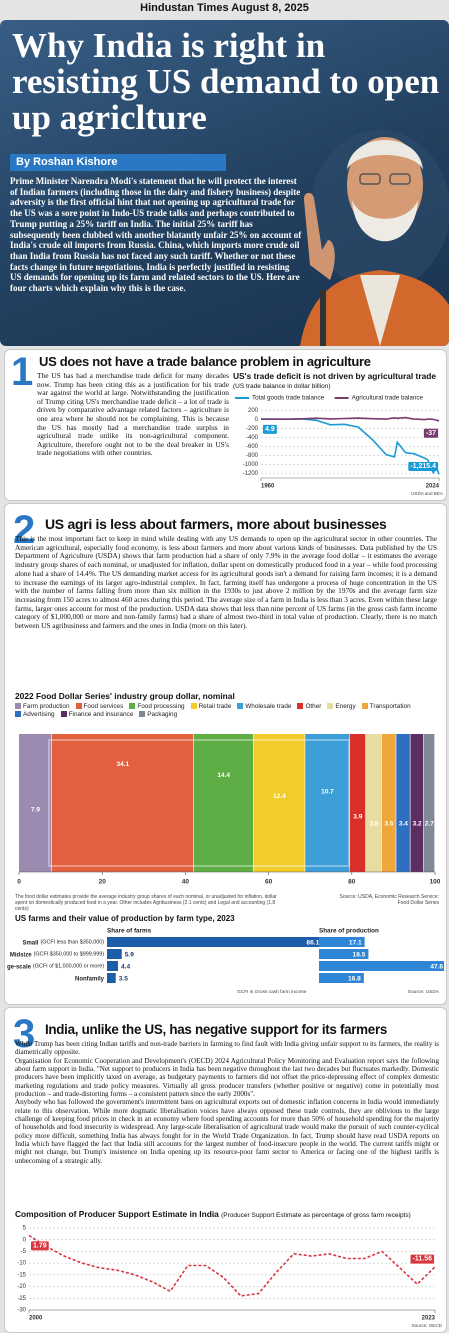 The height and width of the screenshot is (1333, 449). What do you see at coordinates (24, 530) in the screenshot?
I see `section-number: 2` at bounding box center [24, 530].